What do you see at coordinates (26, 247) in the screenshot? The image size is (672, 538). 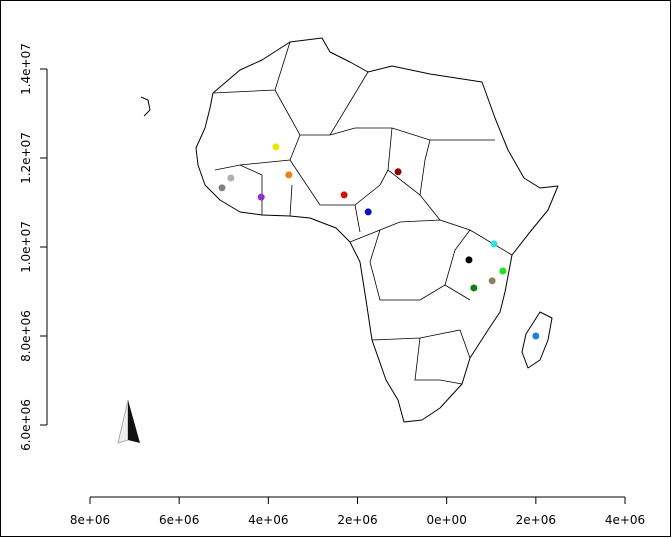 I see `y-tick-label: 1.0e+07` at bounding box center [26, 247].